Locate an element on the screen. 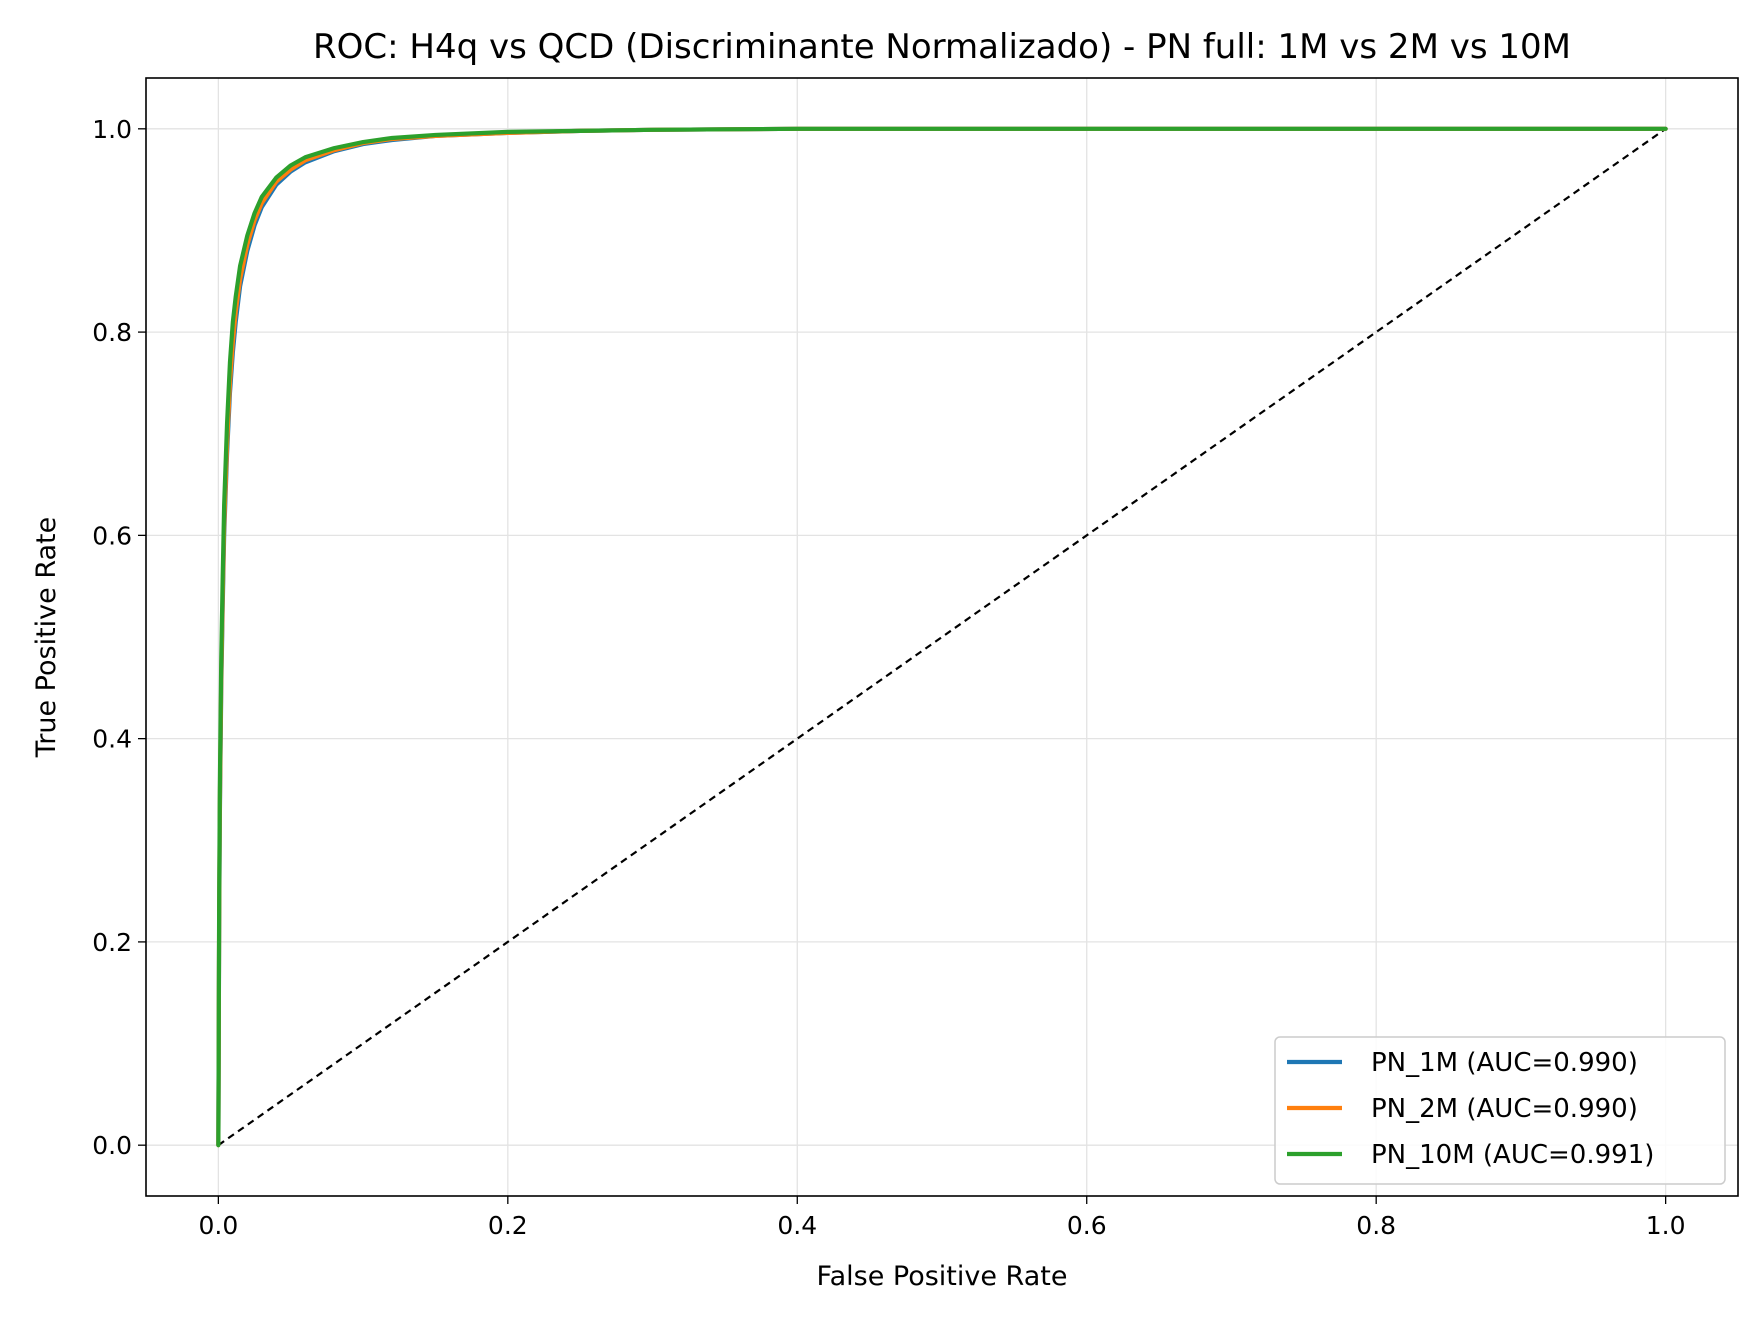 The image size is (1760, 1320). x-tick-label: 0.0 is located at coordinates (218, 1225).